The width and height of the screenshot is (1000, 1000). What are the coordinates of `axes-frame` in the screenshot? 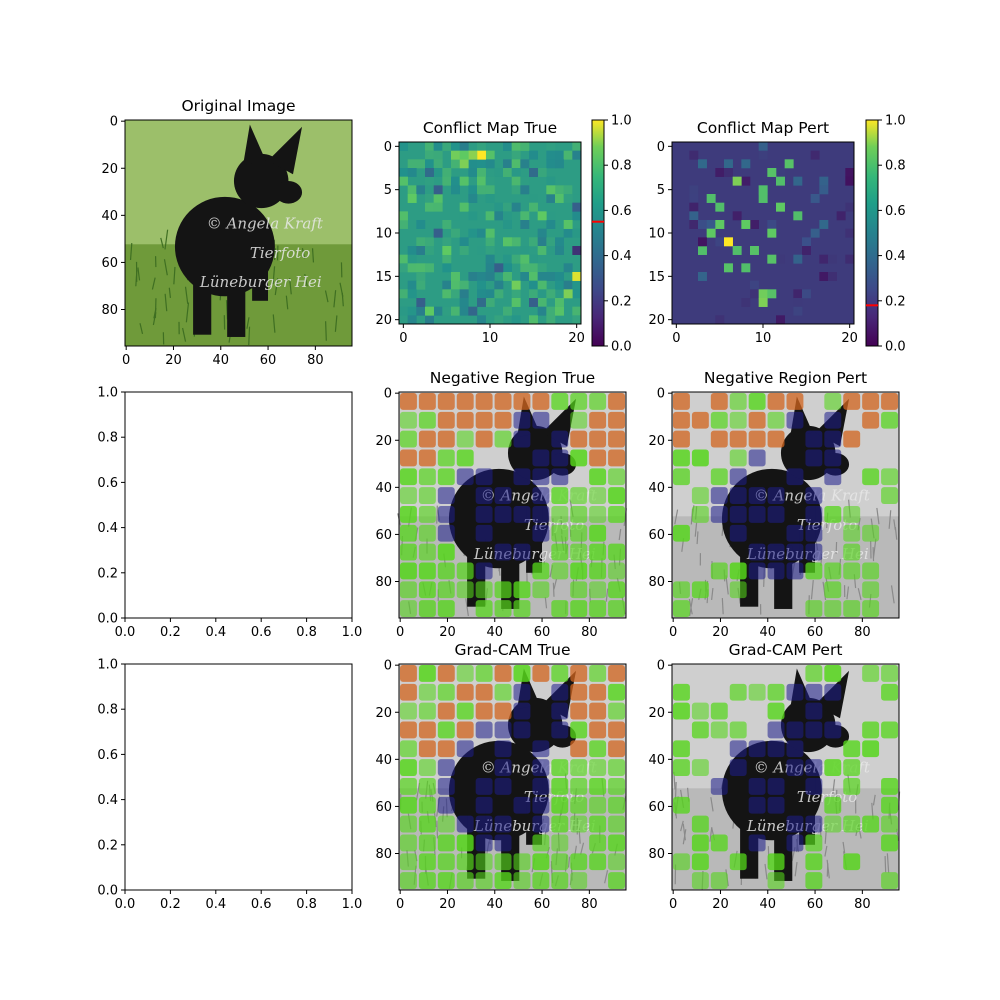 It's located at (512, 777).